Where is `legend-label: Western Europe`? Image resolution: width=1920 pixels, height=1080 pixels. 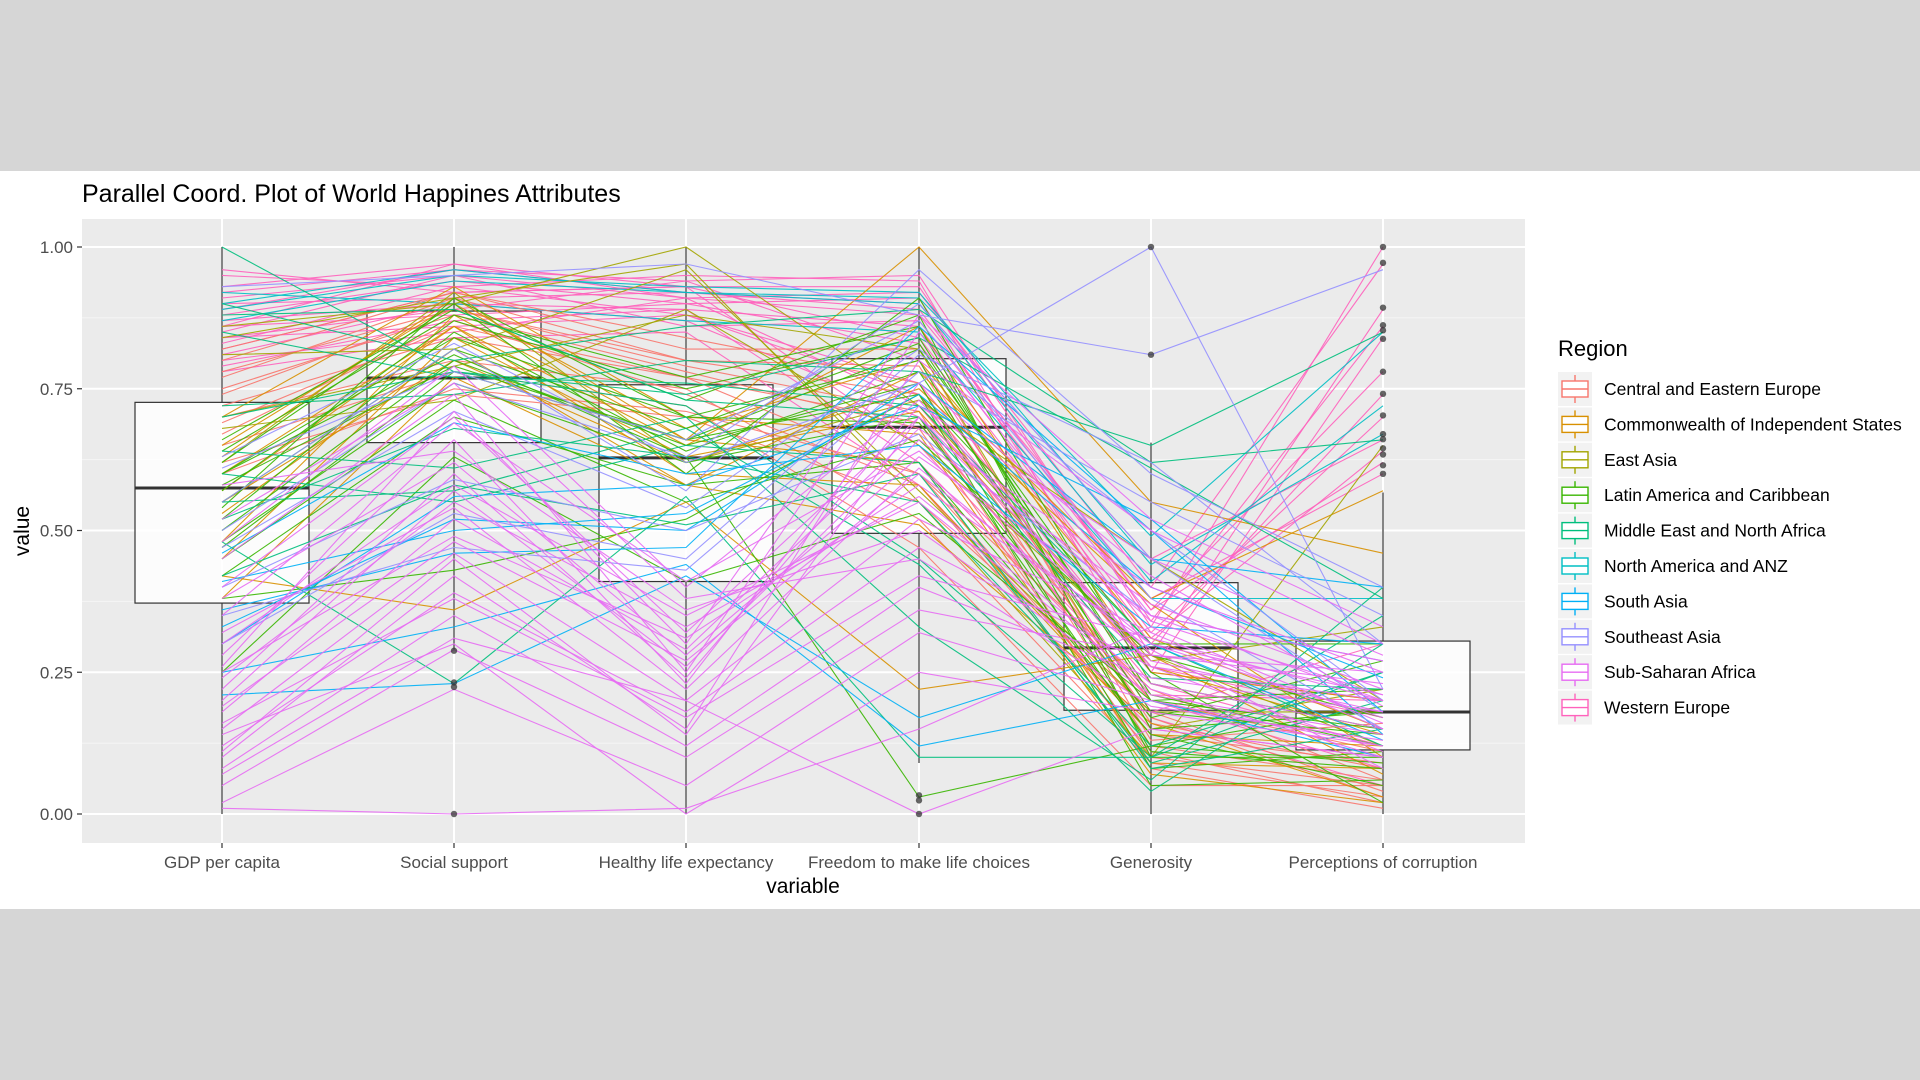
legend-label: Western Europe is located at coordinates (1667, 708).